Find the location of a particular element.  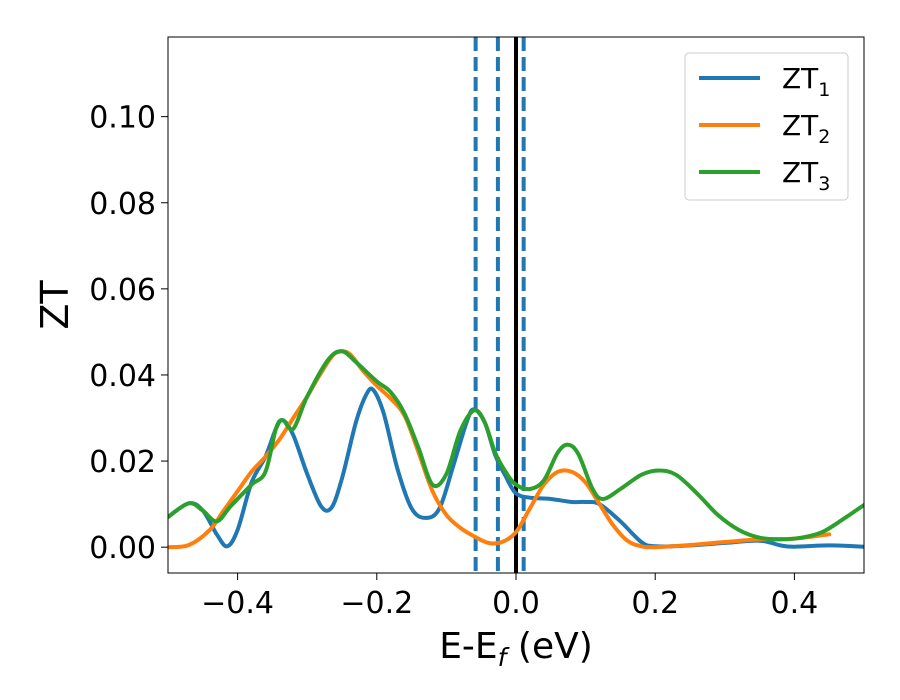

x-axis-label-unit: (eV) is located at coordinates (549, 646).